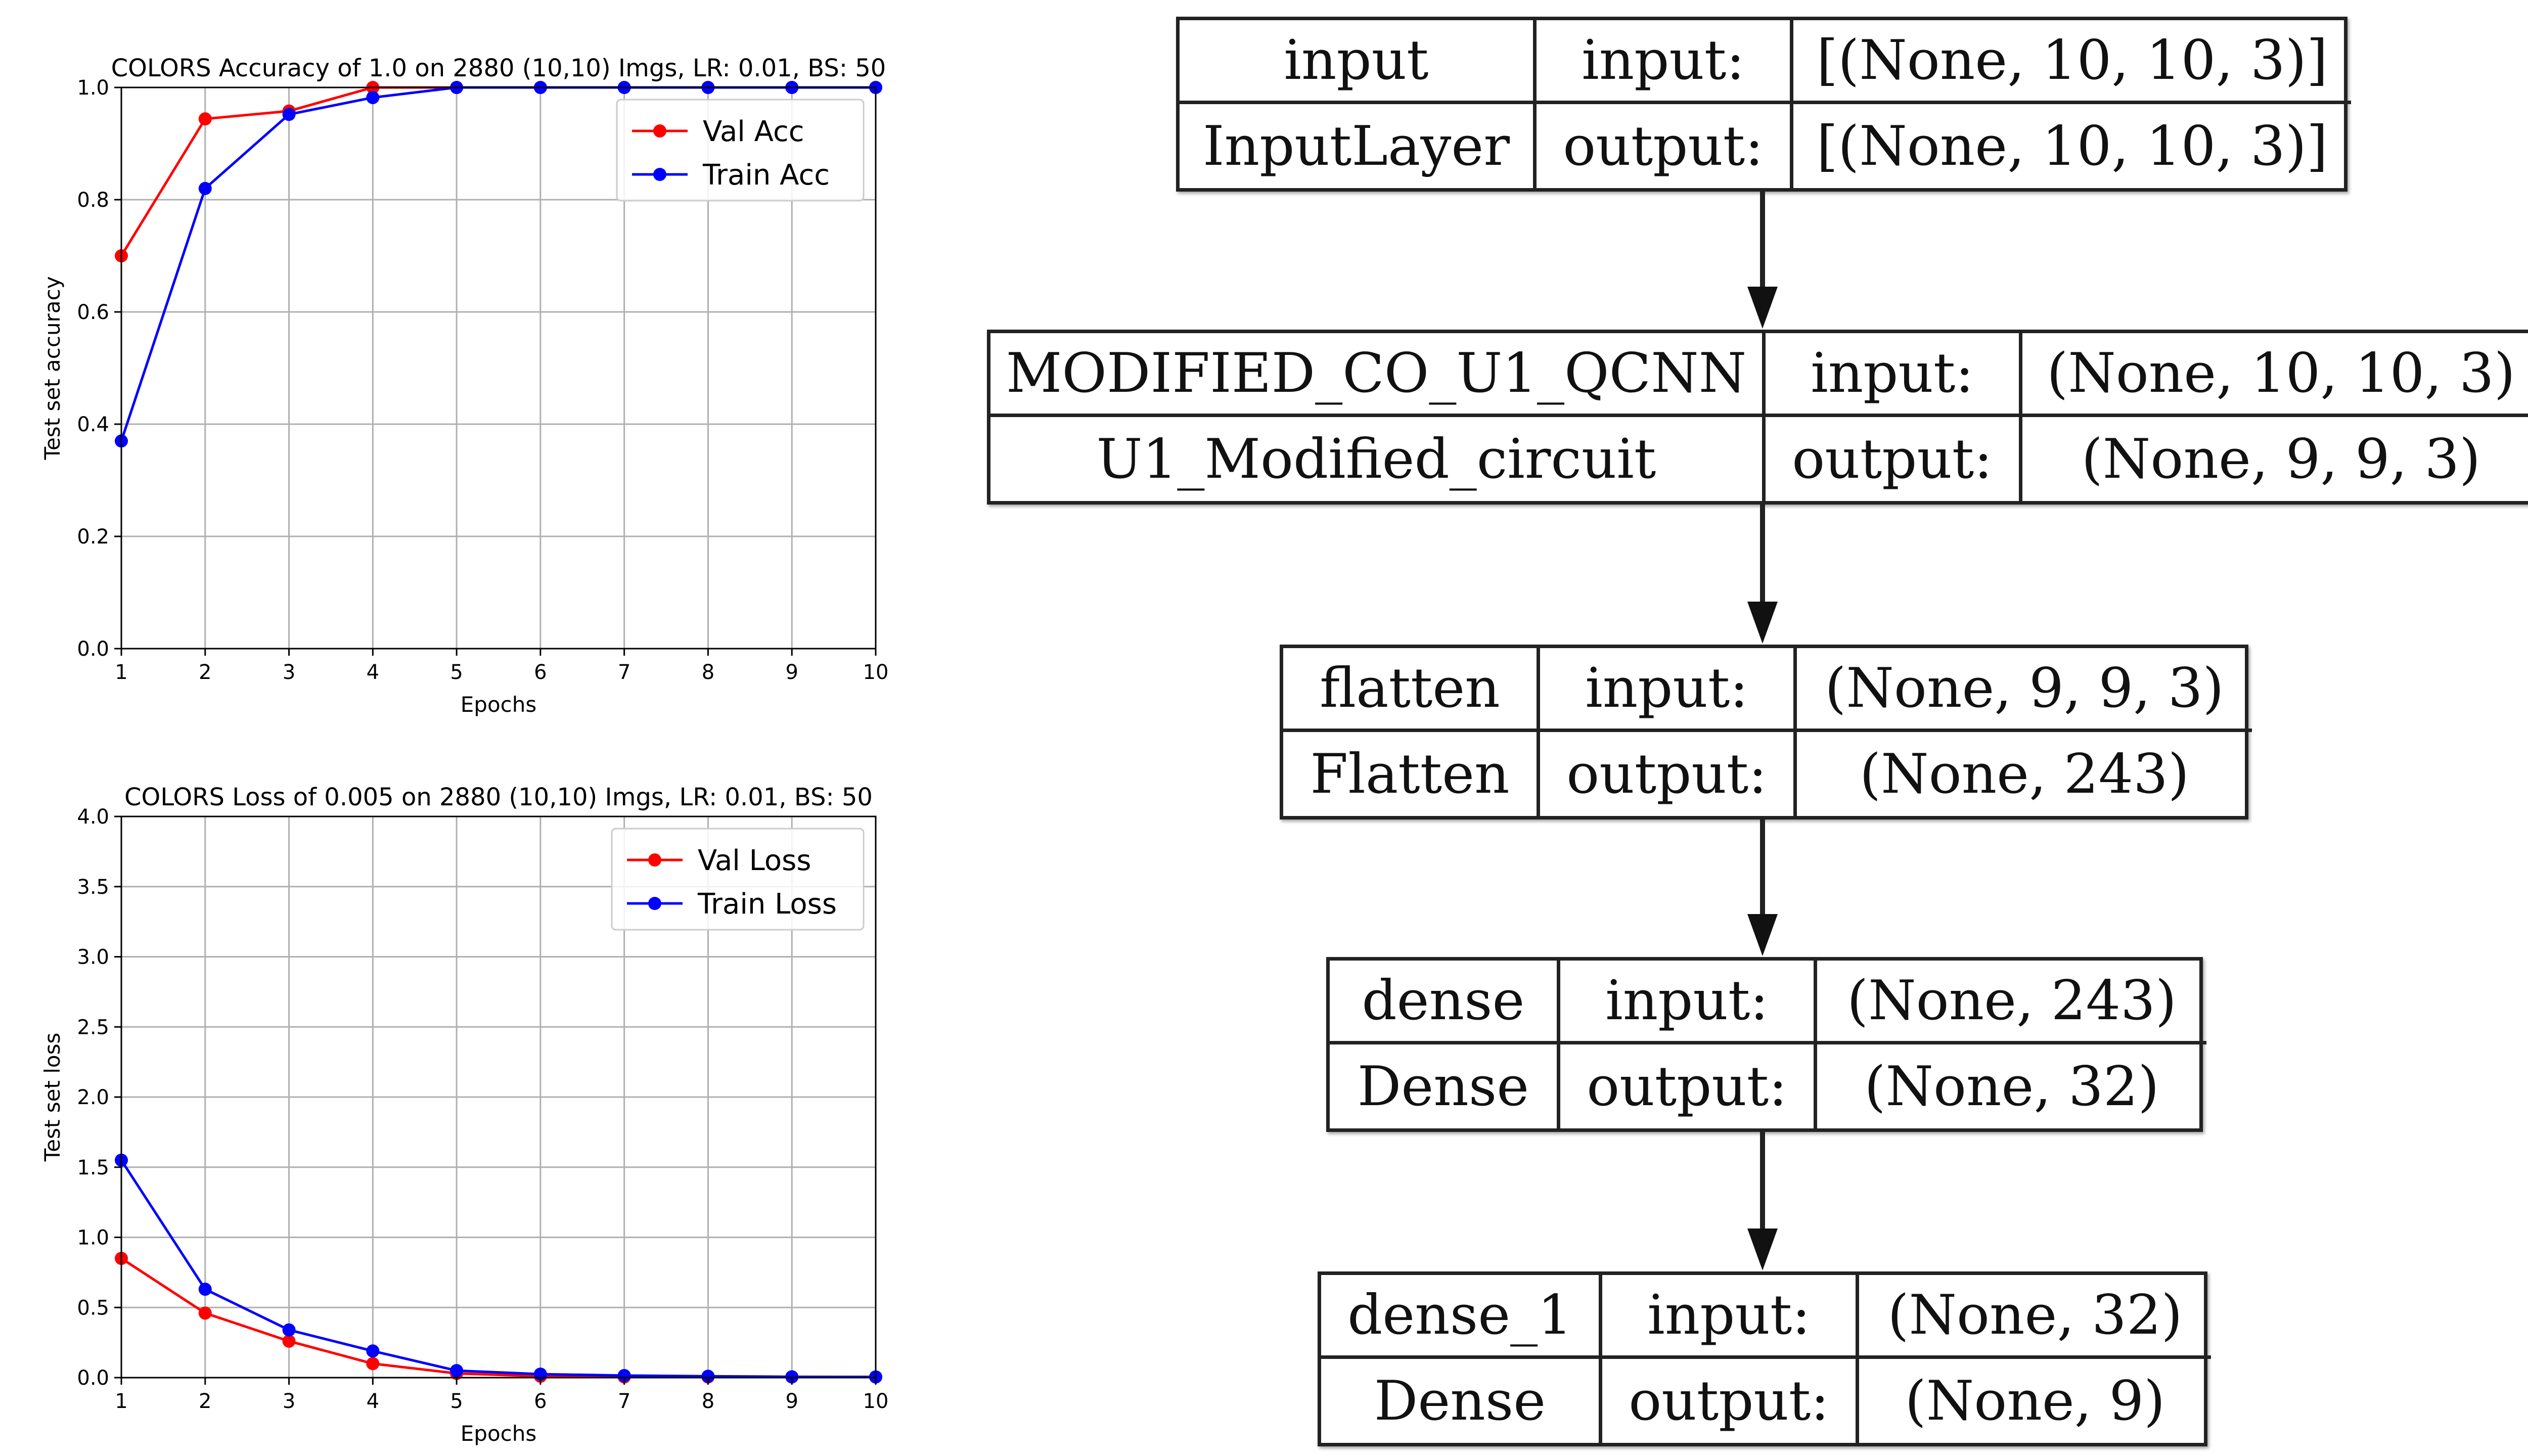 The image size is (2528, 1456). What do you see at coordinates (499, 704) in the screenshot?
I see `x-axis-label: Epochs` at bounding box center [499, 704].